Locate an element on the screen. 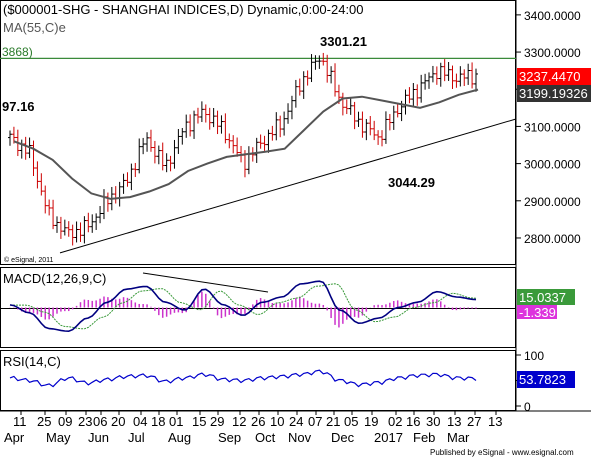 The width and height of the screenshot is (591, 459). macd-line is located at coordinates (243, 306).